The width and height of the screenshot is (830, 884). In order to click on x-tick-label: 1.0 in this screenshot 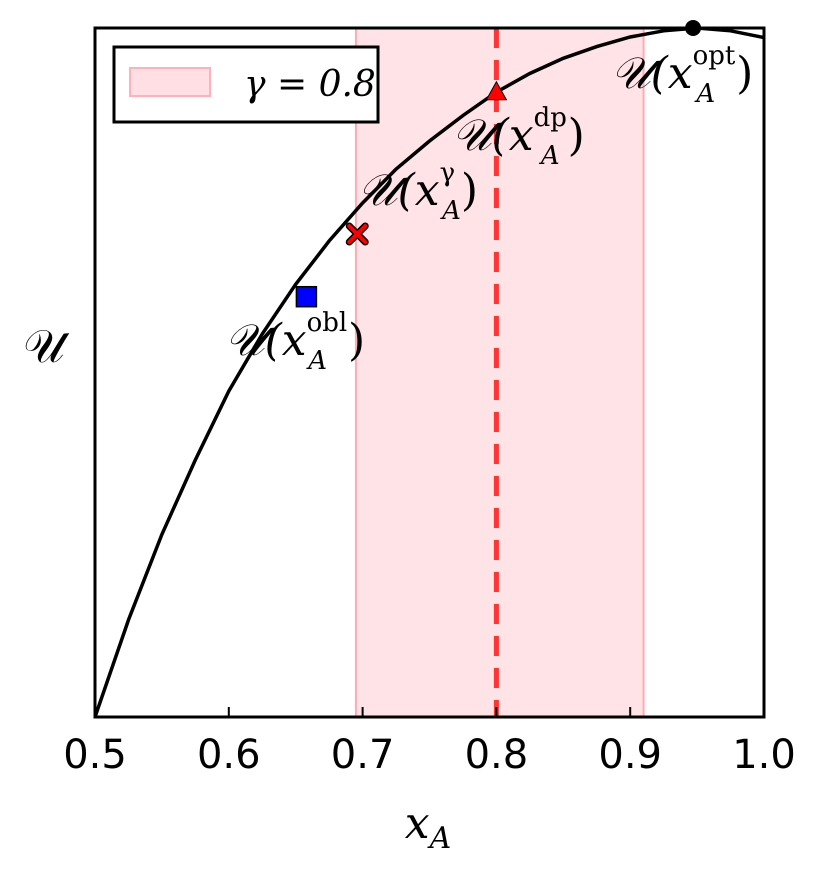, I will do `click(764, 755)`.